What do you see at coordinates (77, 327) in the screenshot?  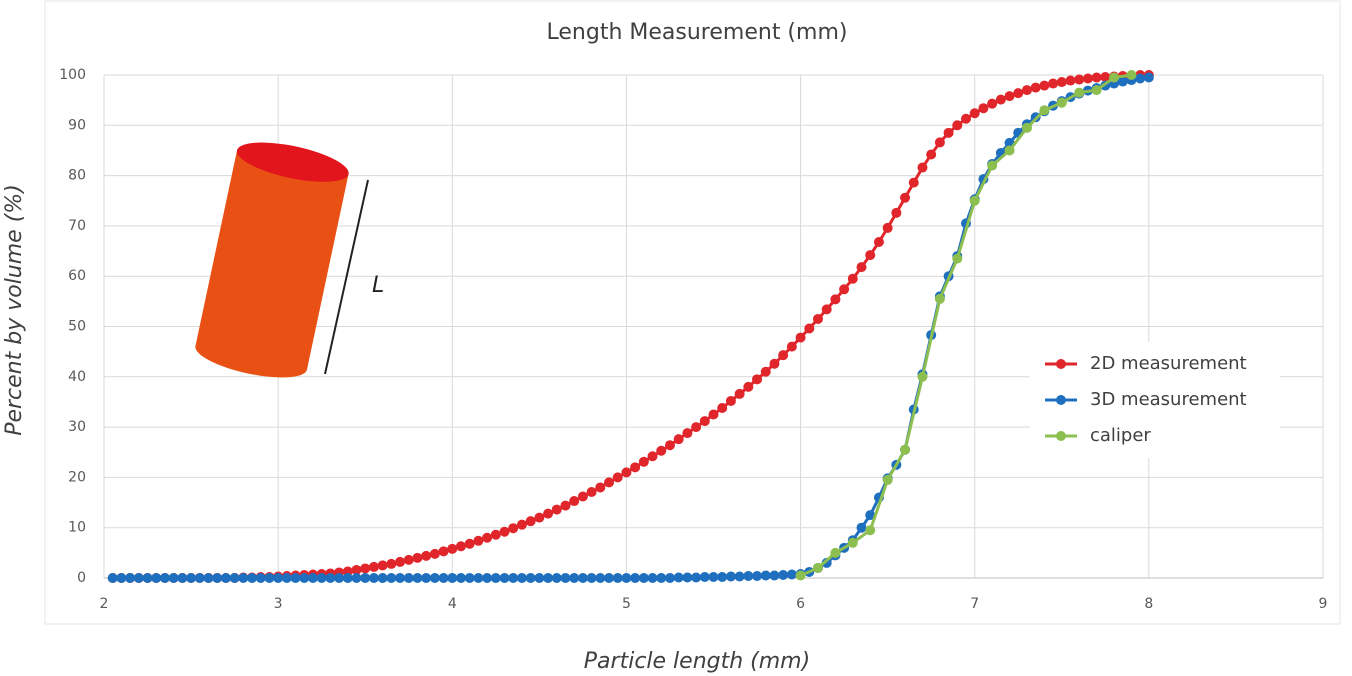 I see `y-tick-label: 50` at bounding box center [77, 327].